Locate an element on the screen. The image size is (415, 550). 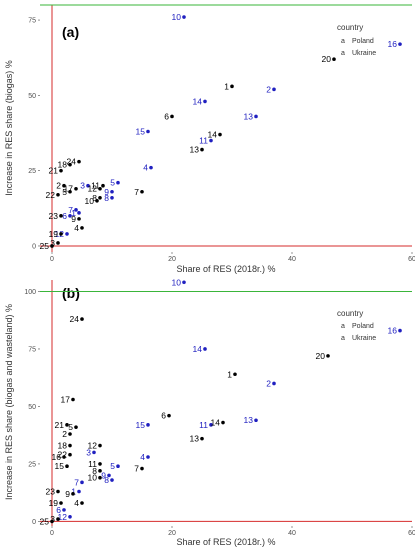
point-label-poland-1-b: 1 is located at coordinates (73, 492).